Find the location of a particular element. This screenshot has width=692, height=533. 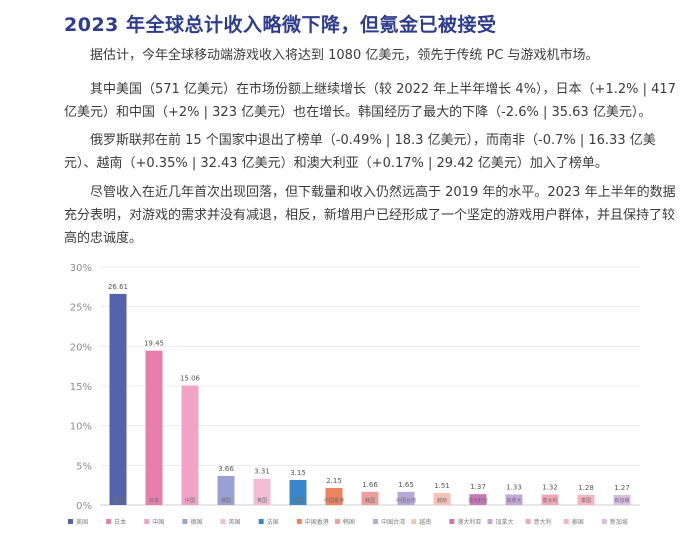

legend-label: 中国 is located at coordinates (158, 522).